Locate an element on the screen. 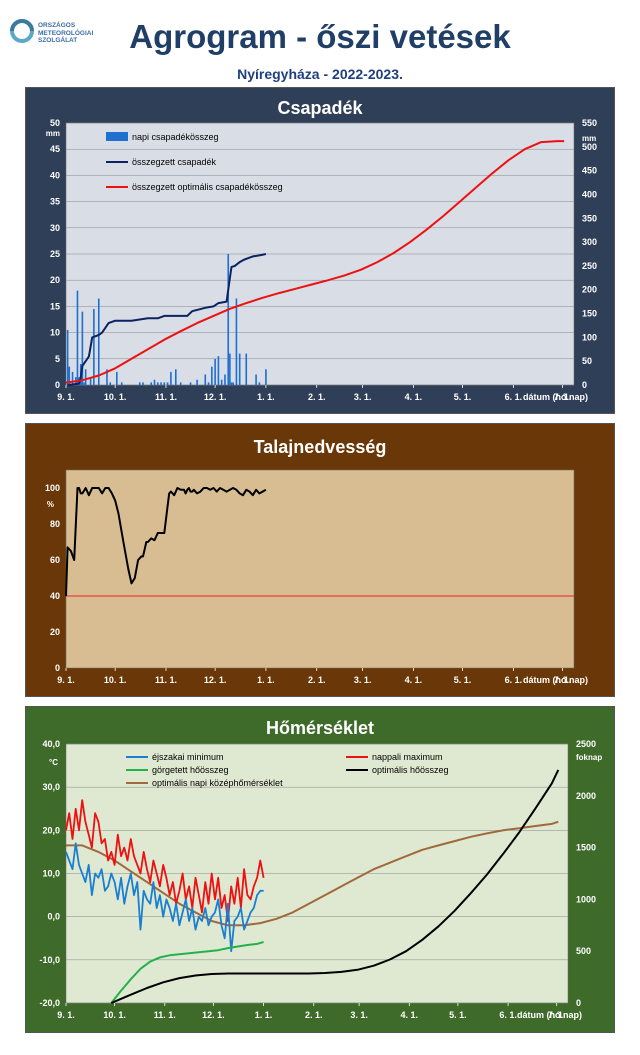  legend-label: napi csapadékösszeg is located at coordinates (175, 137).